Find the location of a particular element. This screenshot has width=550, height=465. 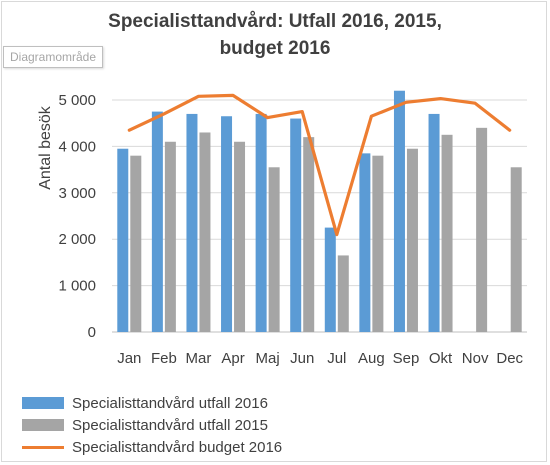

legend-item-budget-2016: Specialisttandvård budget 2016 is located at coordinates (152, 447).